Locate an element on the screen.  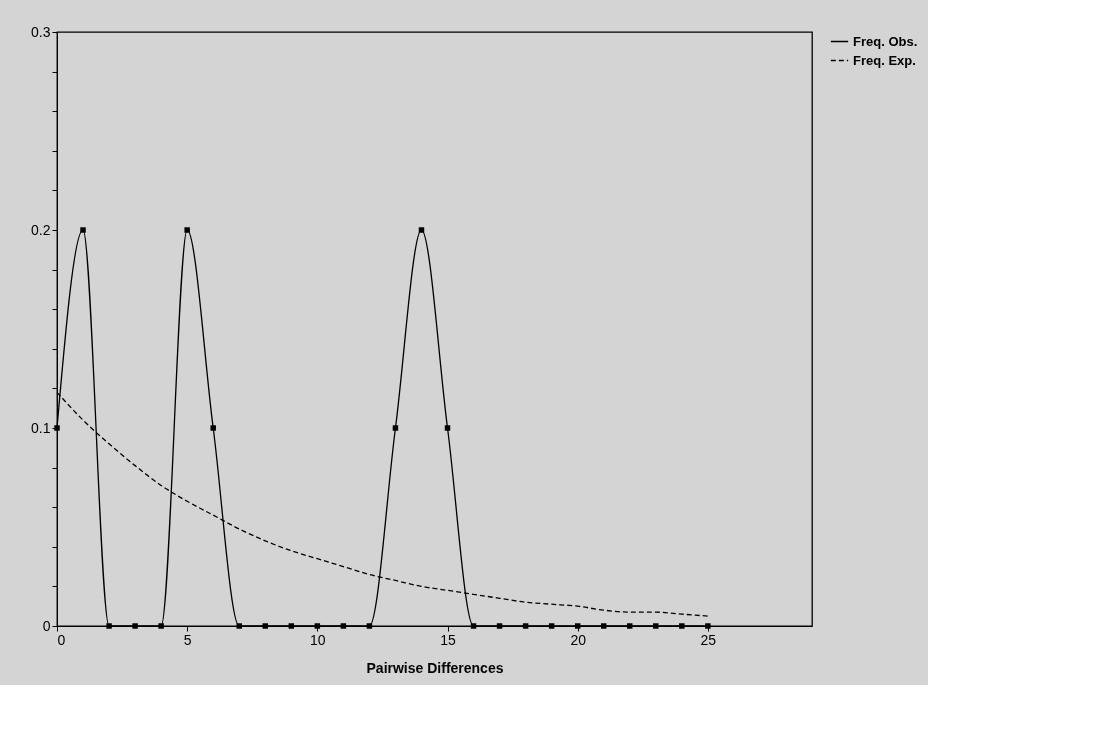
x-axis-title: Pairwise Differences is located at coordinates (435, 667).